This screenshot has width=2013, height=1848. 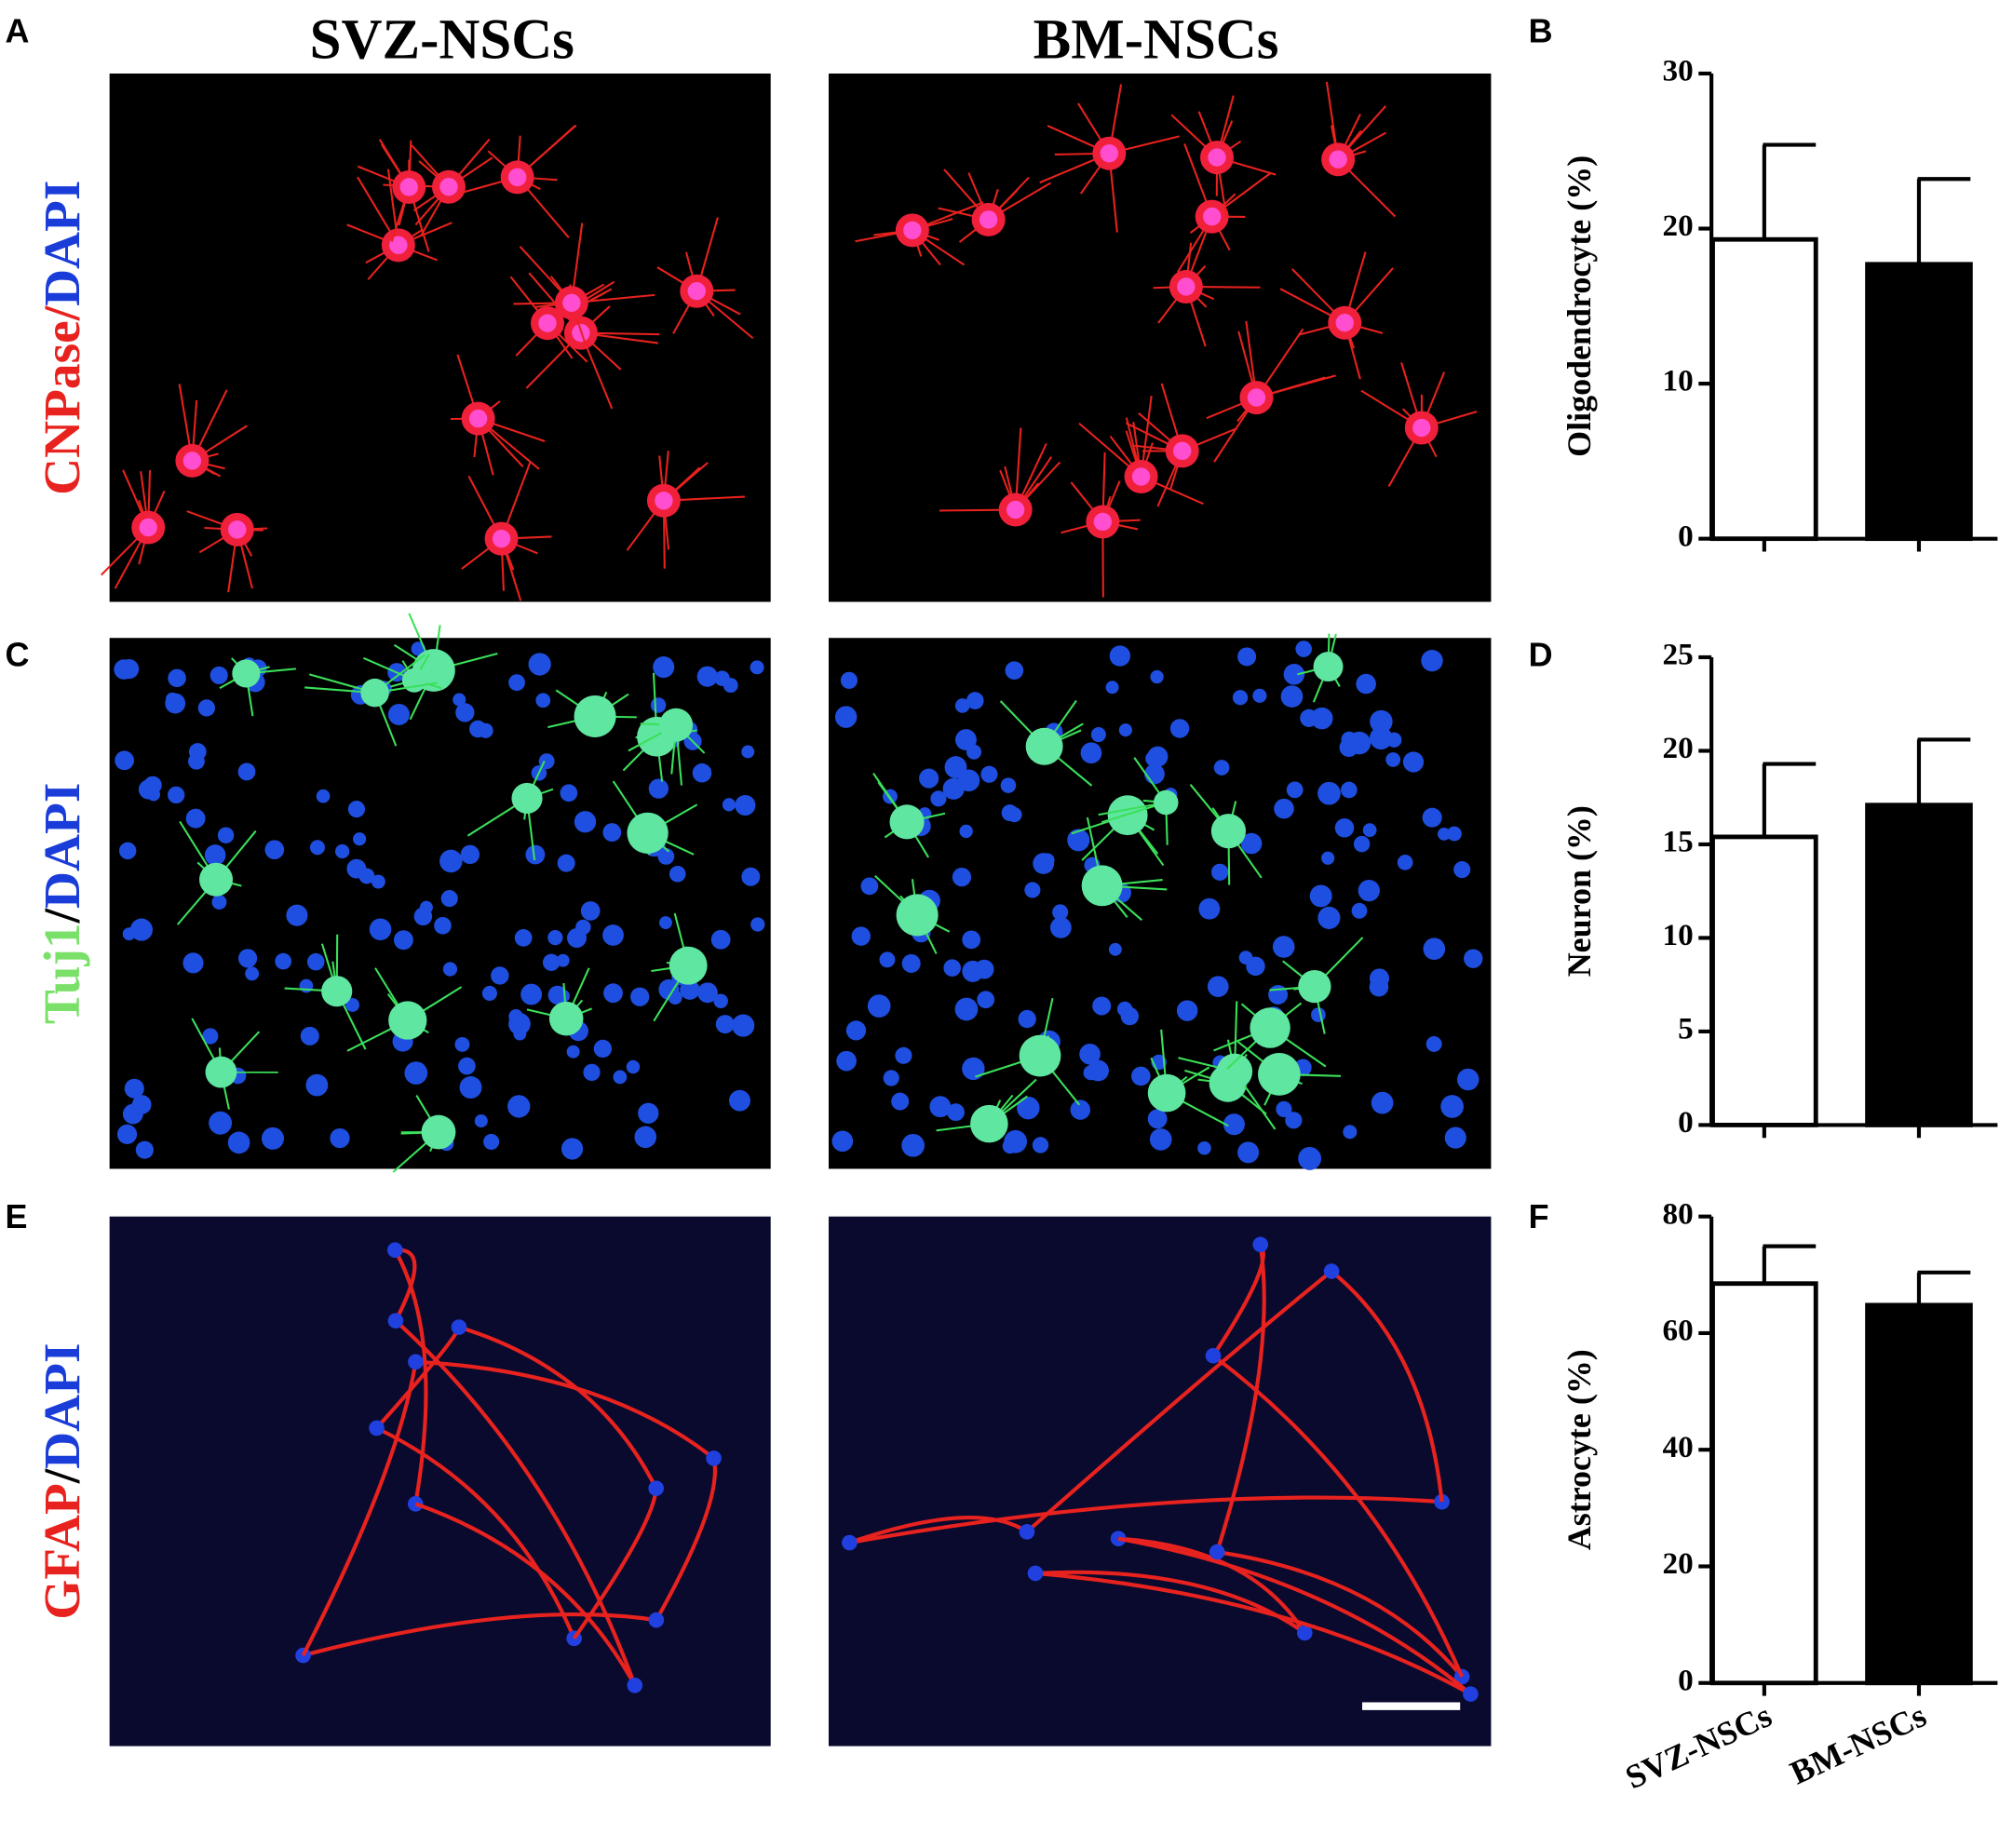 What do you see at coordinates (1579, 1449) in the screenshot?
I see `y-axis-label: Astrocyte (%)` at bounding box center [1579, 1449].